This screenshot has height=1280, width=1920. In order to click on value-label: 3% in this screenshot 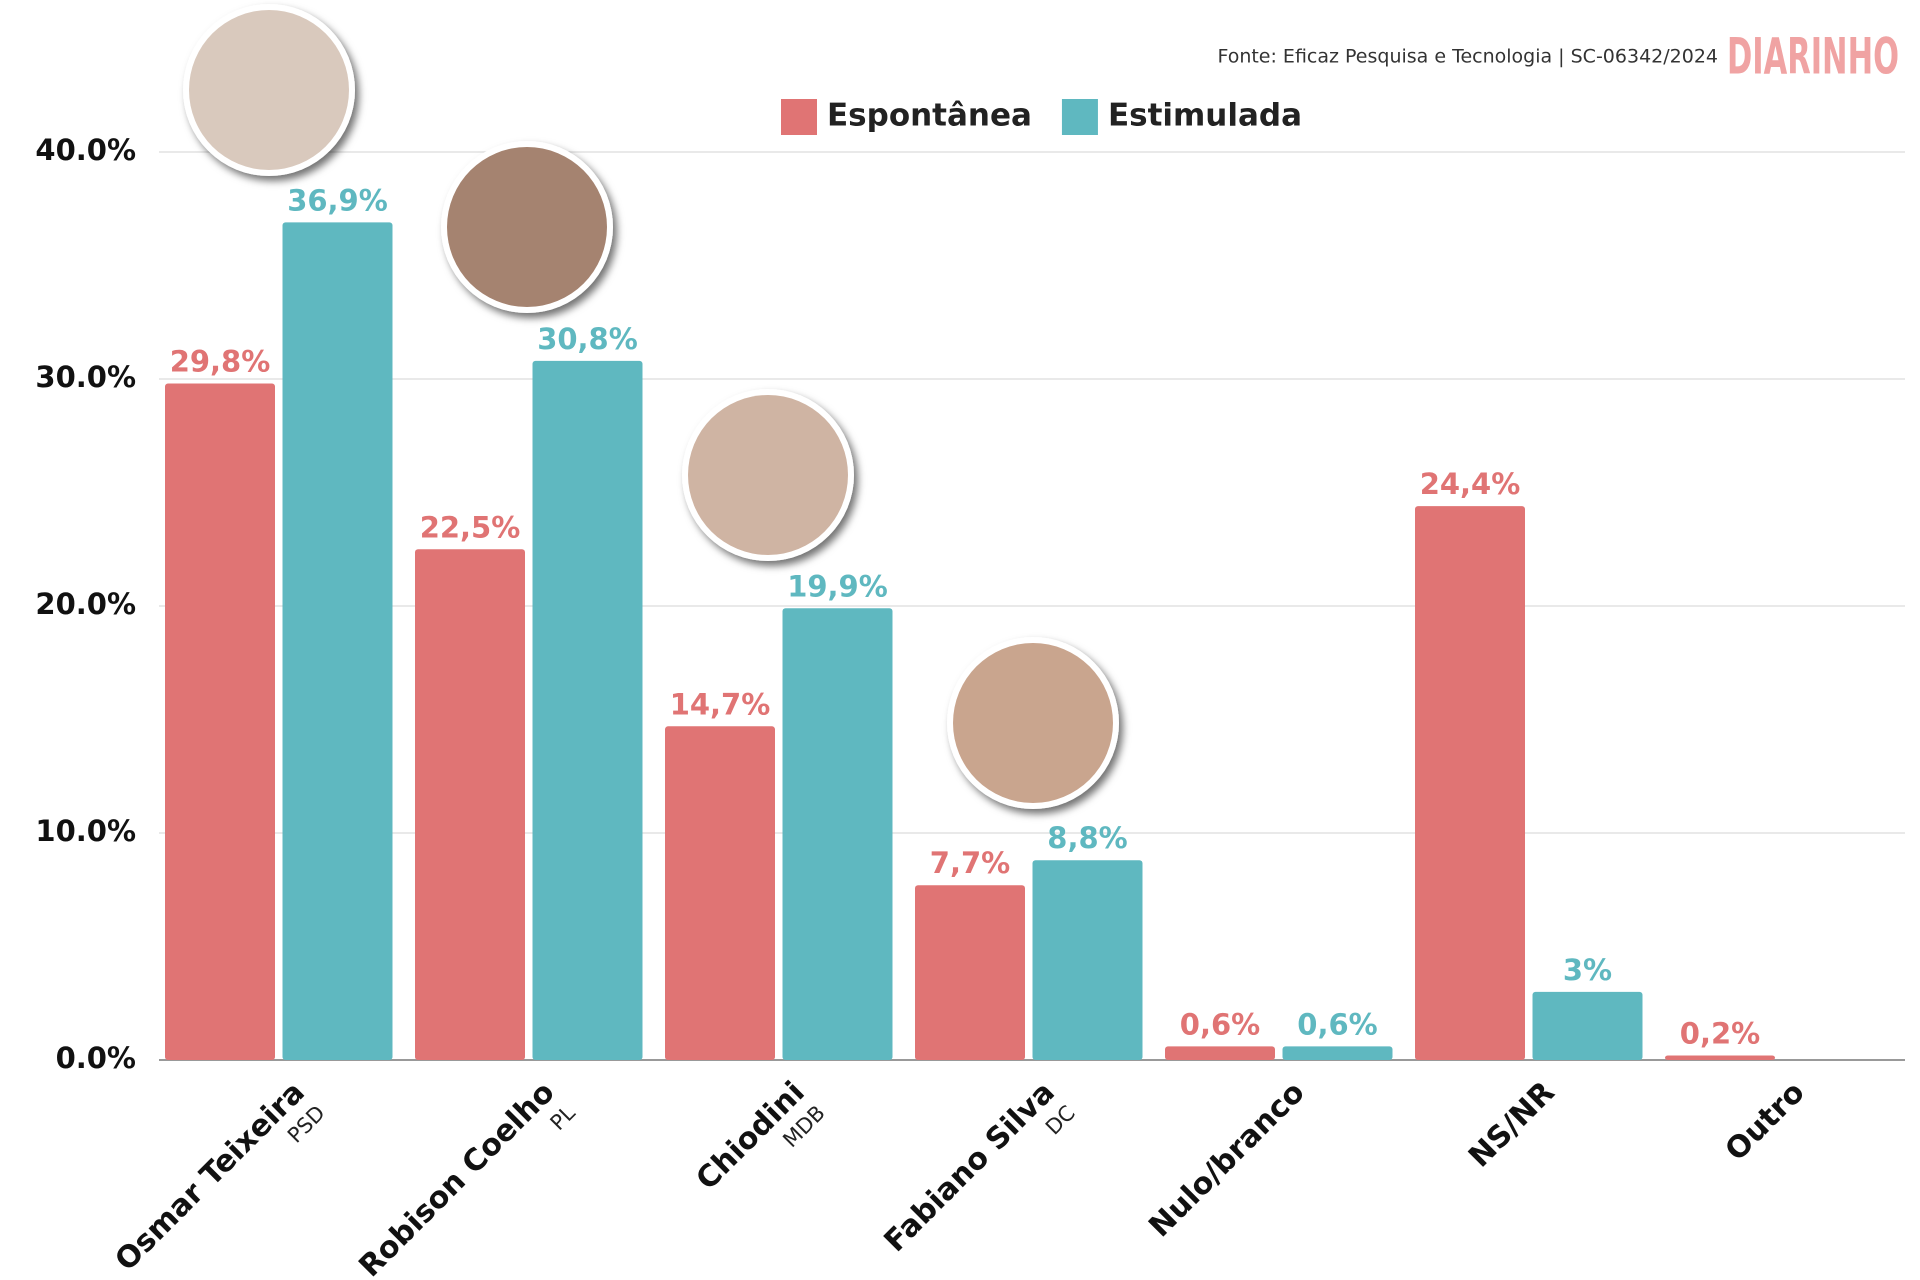, I will do `click(1587, 970)`.